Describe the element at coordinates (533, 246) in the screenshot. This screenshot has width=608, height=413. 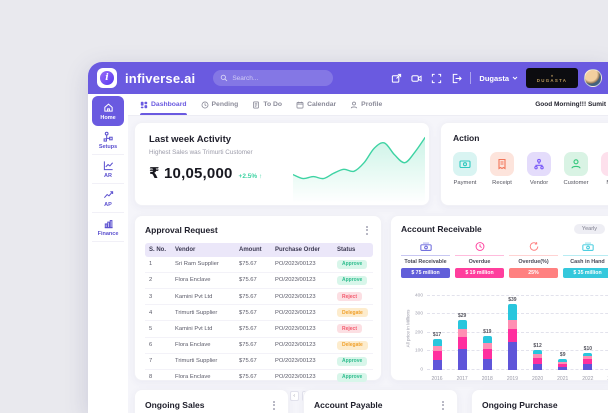
I see `refresh-icon` at that location.